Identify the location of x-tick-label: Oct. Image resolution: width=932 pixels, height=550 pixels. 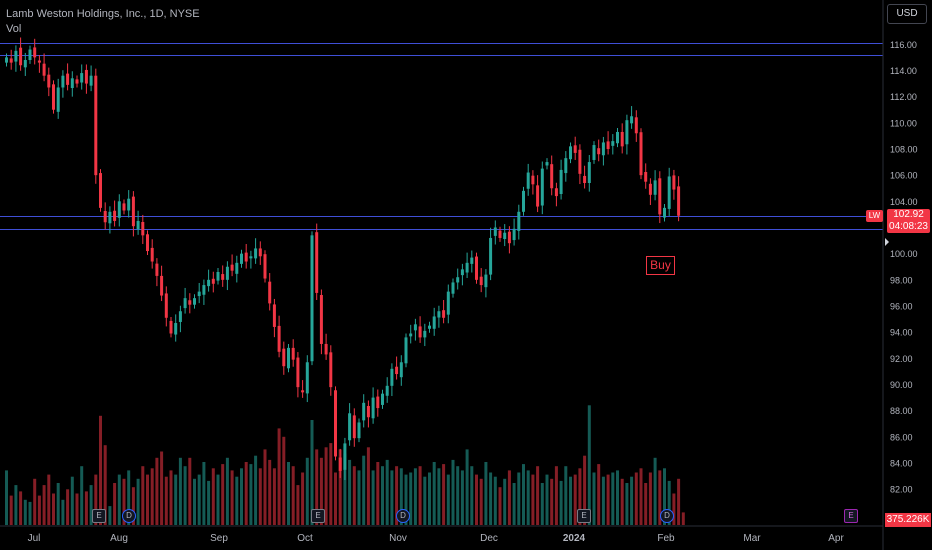
(305, 538).